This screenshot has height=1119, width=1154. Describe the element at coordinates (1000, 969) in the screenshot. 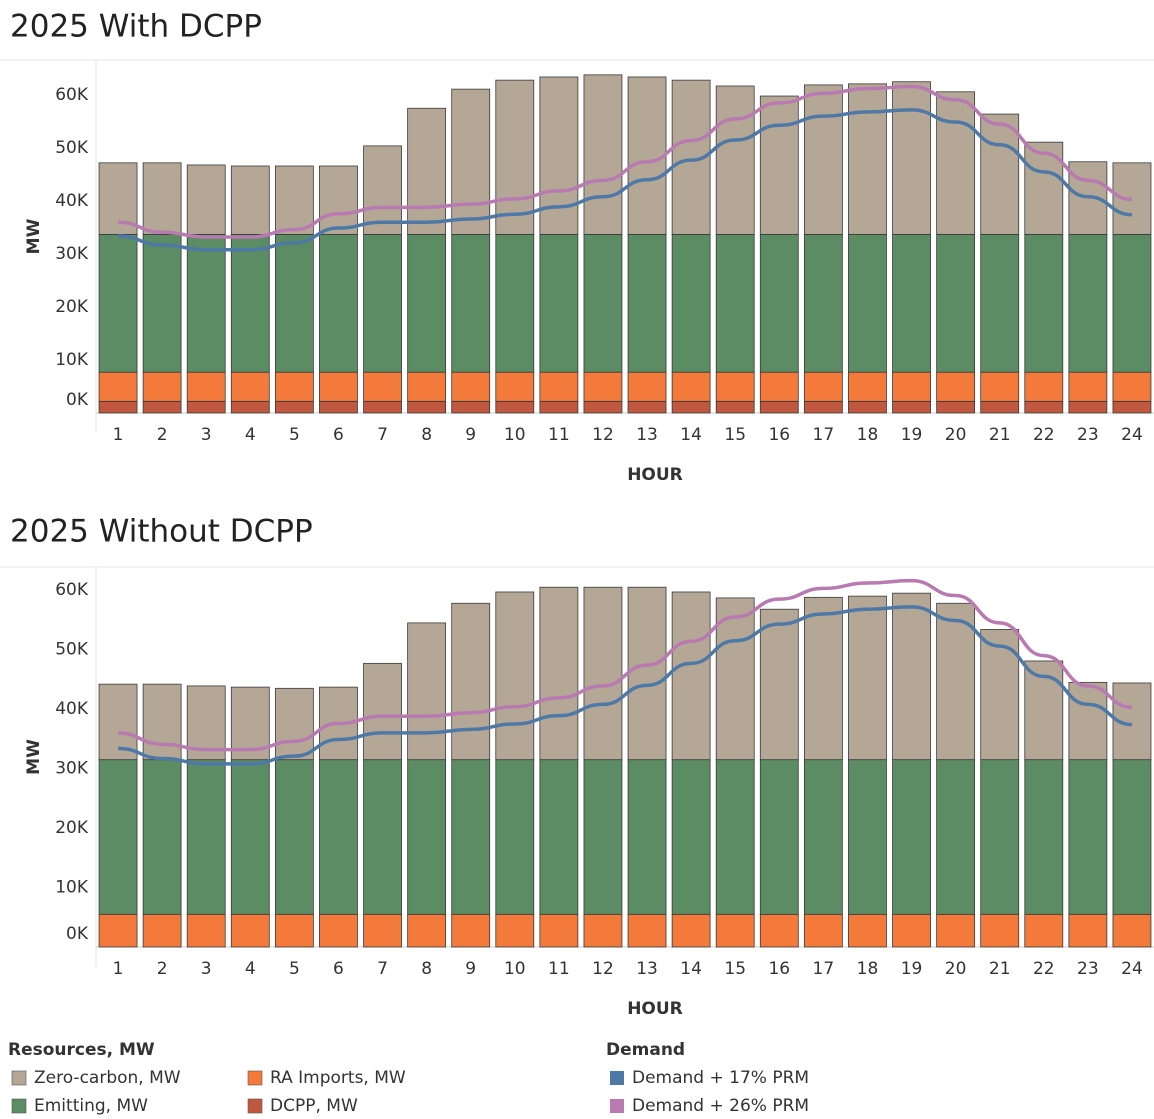

I see `x-tick-label: 21` at that location.